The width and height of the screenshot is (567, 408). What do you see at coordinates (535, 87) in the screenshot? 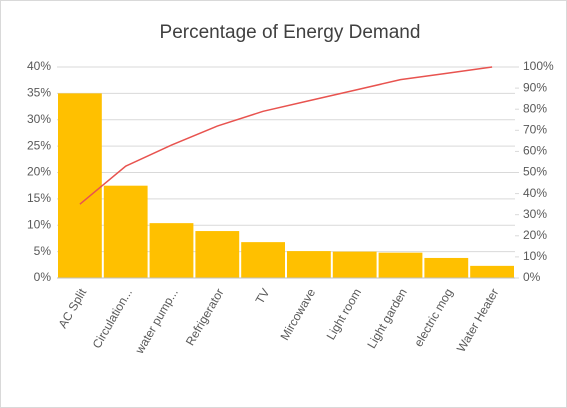
I see `y2-tick-label: 90%` at bounding box center [535, 87].